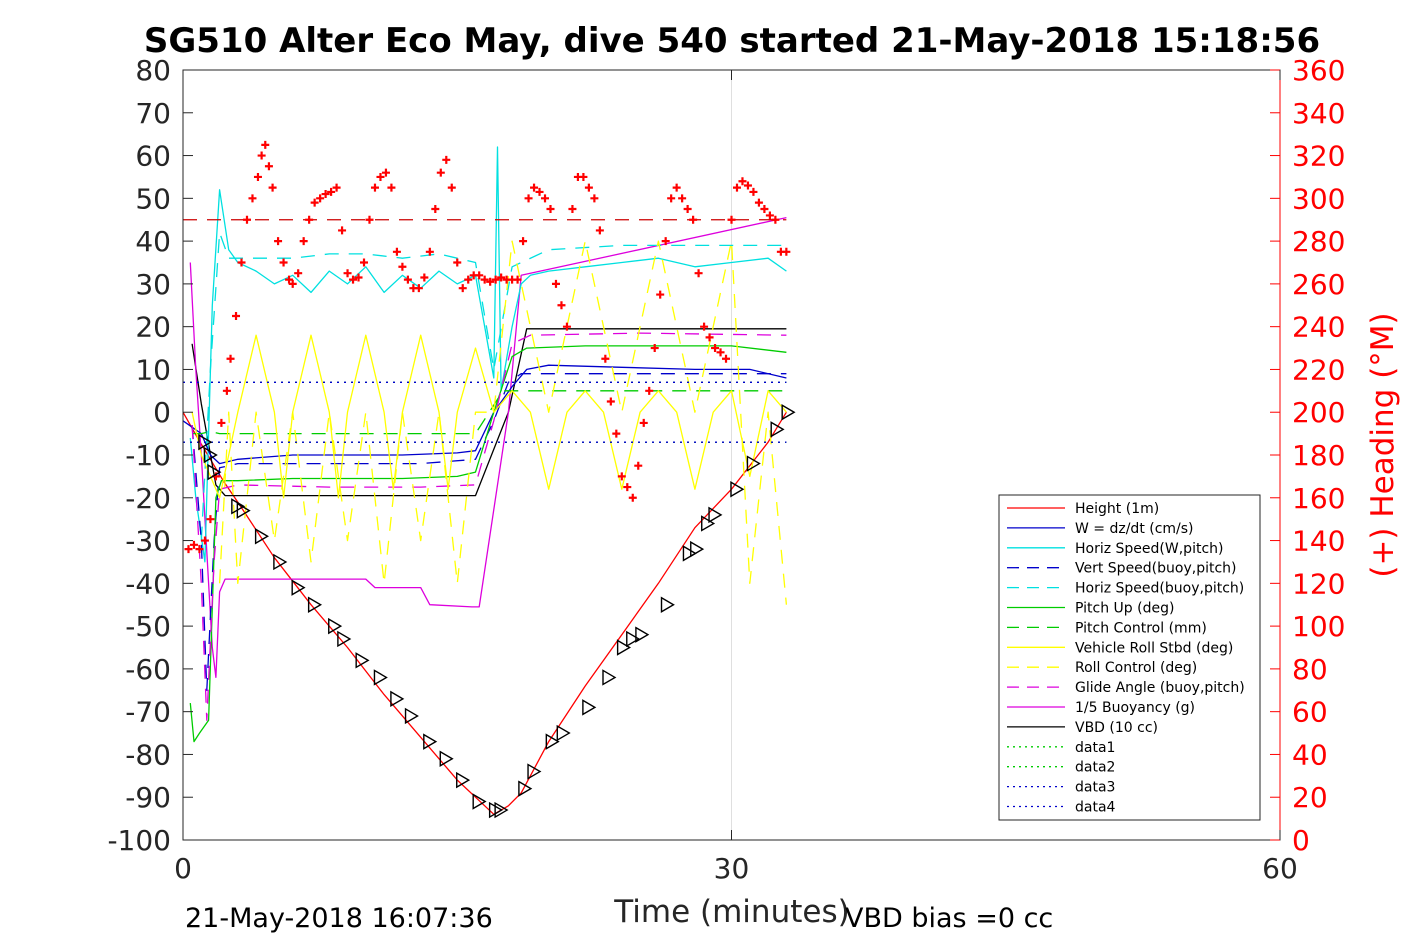 The image size is (1417, 945). What do you see at coordinates (148, 498) in the screenshot?
I see `y-tick-label-10: -20` at bounding box center [148, 498].